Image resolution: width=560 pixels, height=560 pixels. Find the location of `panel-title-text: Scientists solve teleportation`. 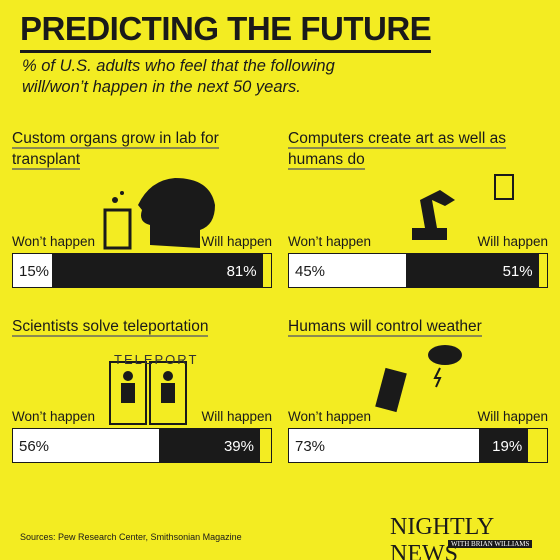

panel-title-text: Scientists solve teleportation is located at coordinates (110, 327).